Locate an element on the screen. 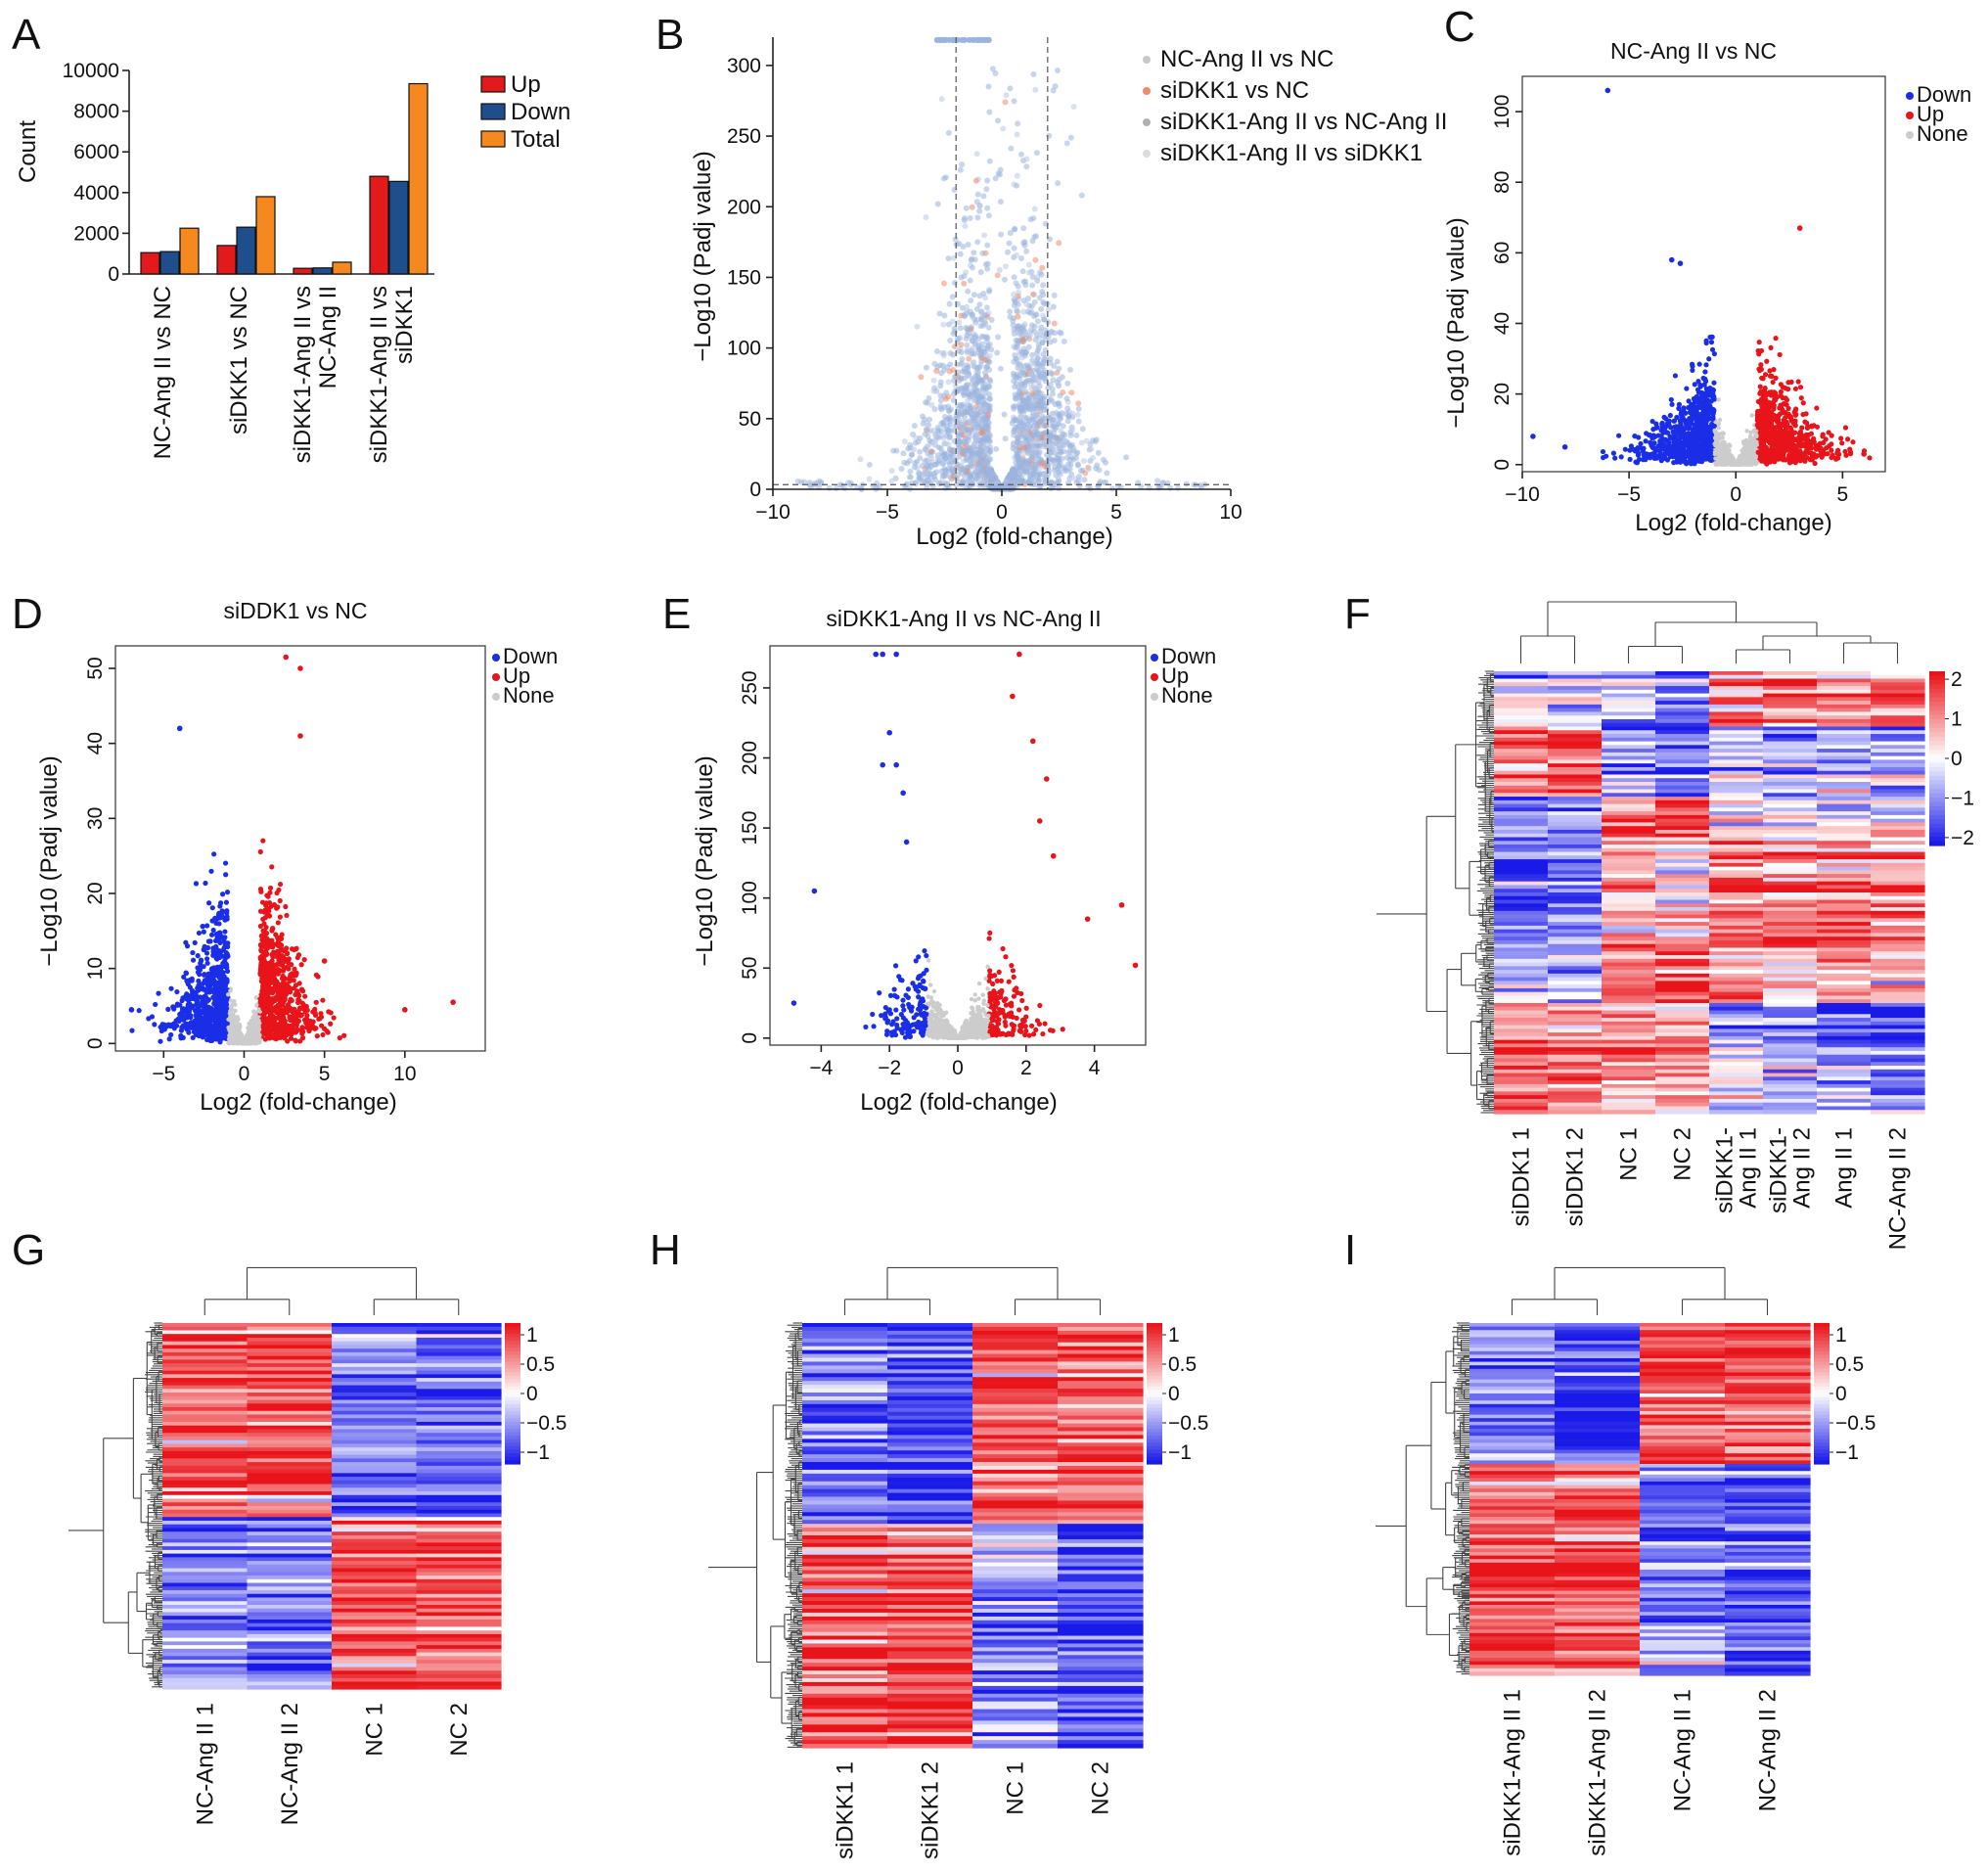  a-category-label: siDKK1 vs NC is located at coordinates (239, 360).